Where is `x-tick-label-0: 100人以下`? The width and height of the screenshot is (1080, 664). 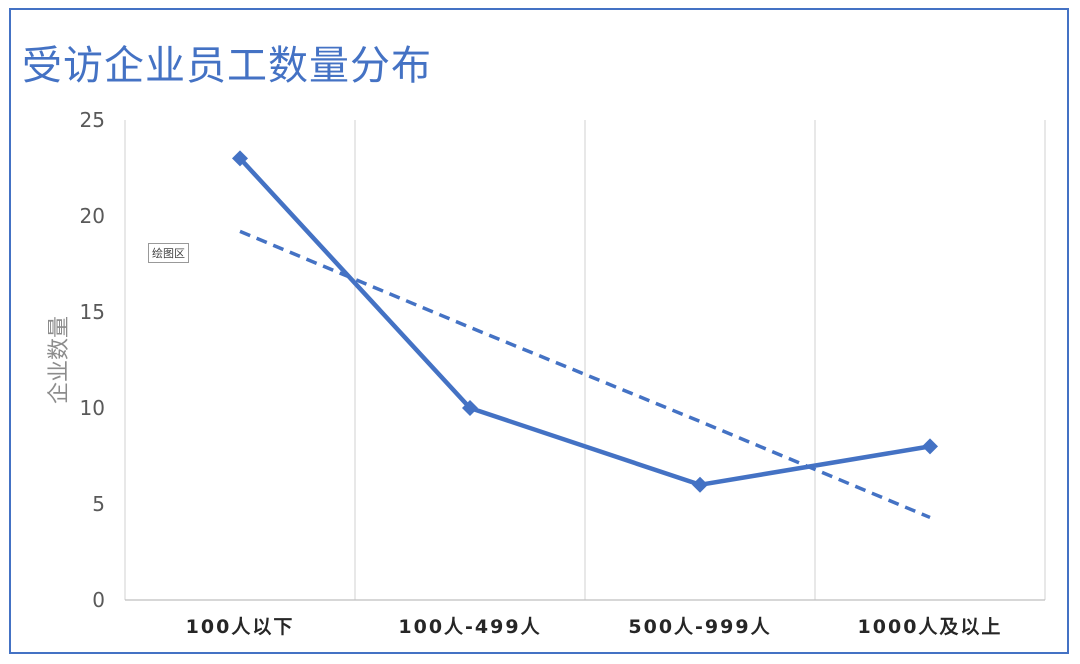
x-tick-label-0: 100人以下 is located at coordinates (240, 627).